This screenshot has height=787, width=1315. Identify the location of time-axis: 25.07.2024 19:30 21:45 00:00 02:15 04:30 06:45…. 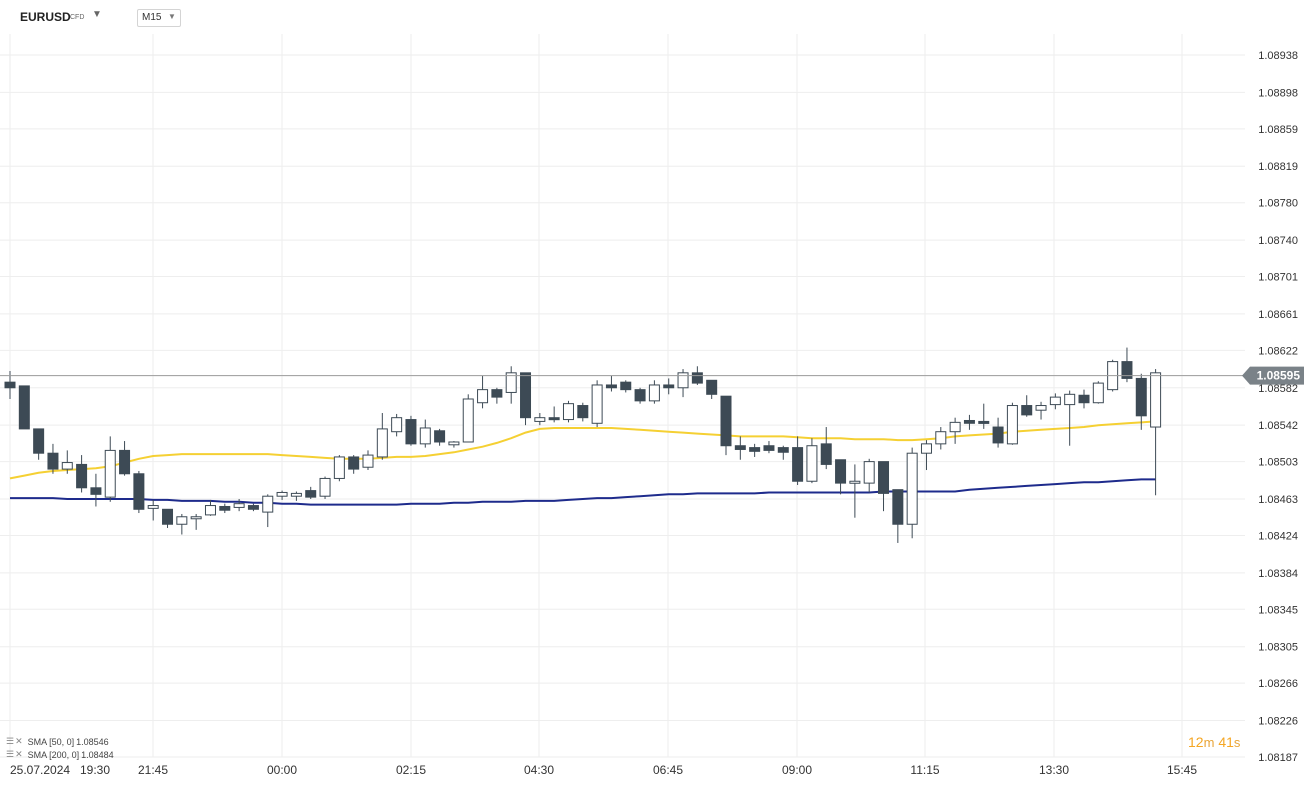
(603, 770).